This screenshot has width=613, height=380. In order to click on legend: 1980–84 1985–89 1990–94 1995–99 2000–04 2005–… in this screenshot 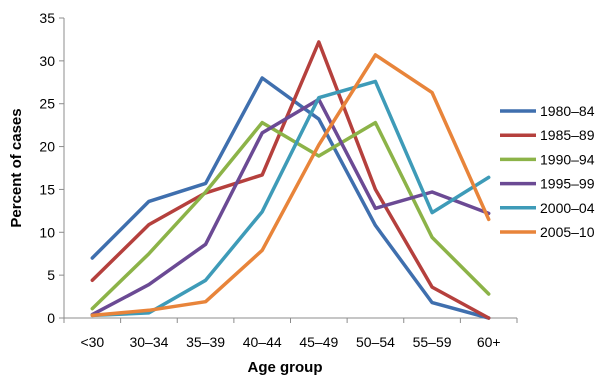, I will do `click(547, 171)`.